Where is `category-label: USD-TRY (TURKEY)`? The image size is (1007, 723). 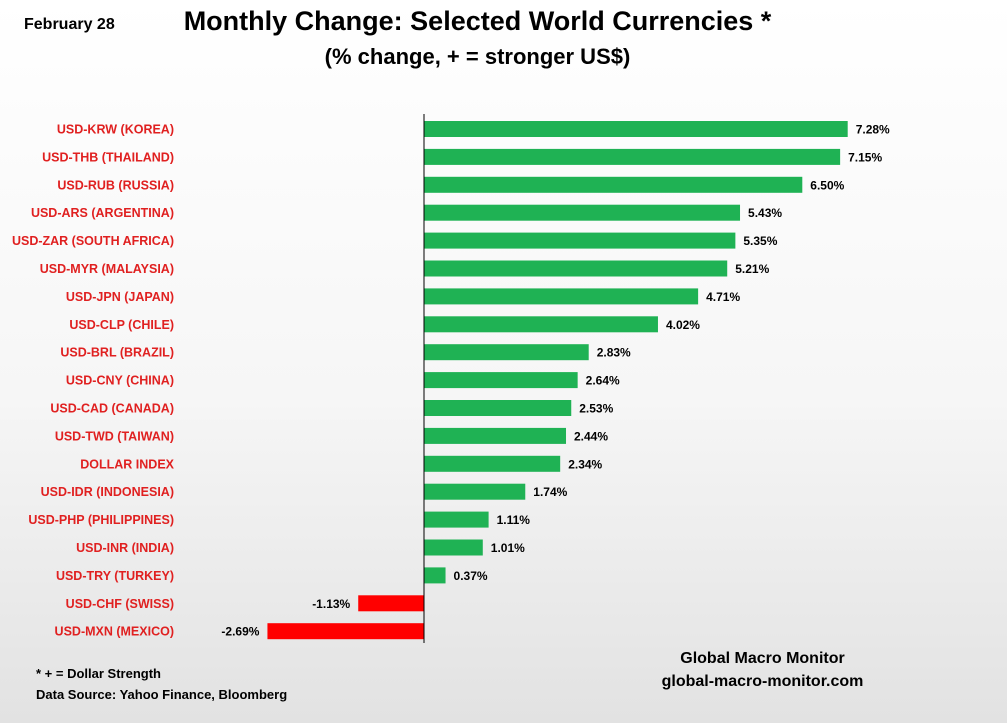
category-label: USD-TRY (TURKEY) is located at coordinates (115, 576).